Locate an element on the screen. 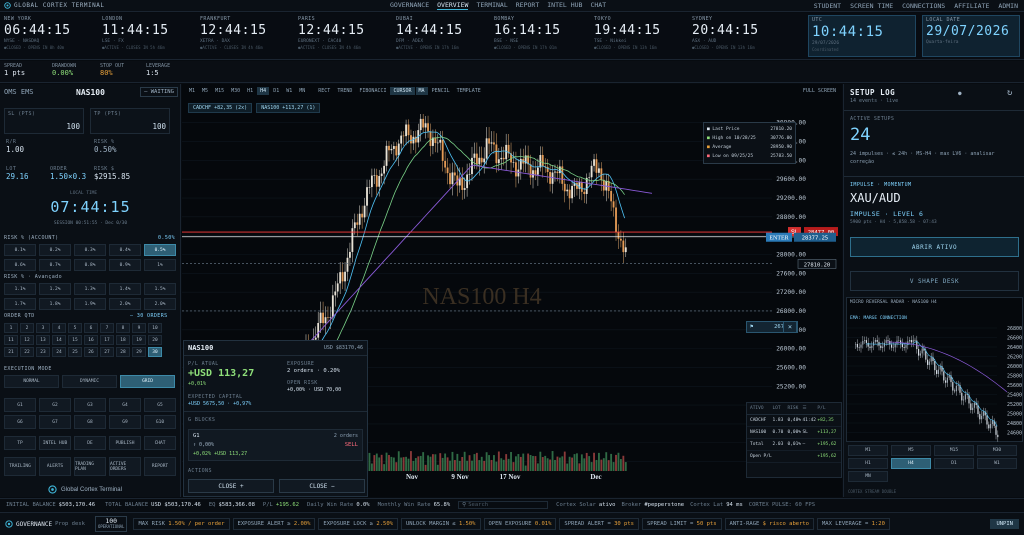 The width and height of the screenshot is (1024, 535). order-num-29: 30 is located at coordinates (155, 352).